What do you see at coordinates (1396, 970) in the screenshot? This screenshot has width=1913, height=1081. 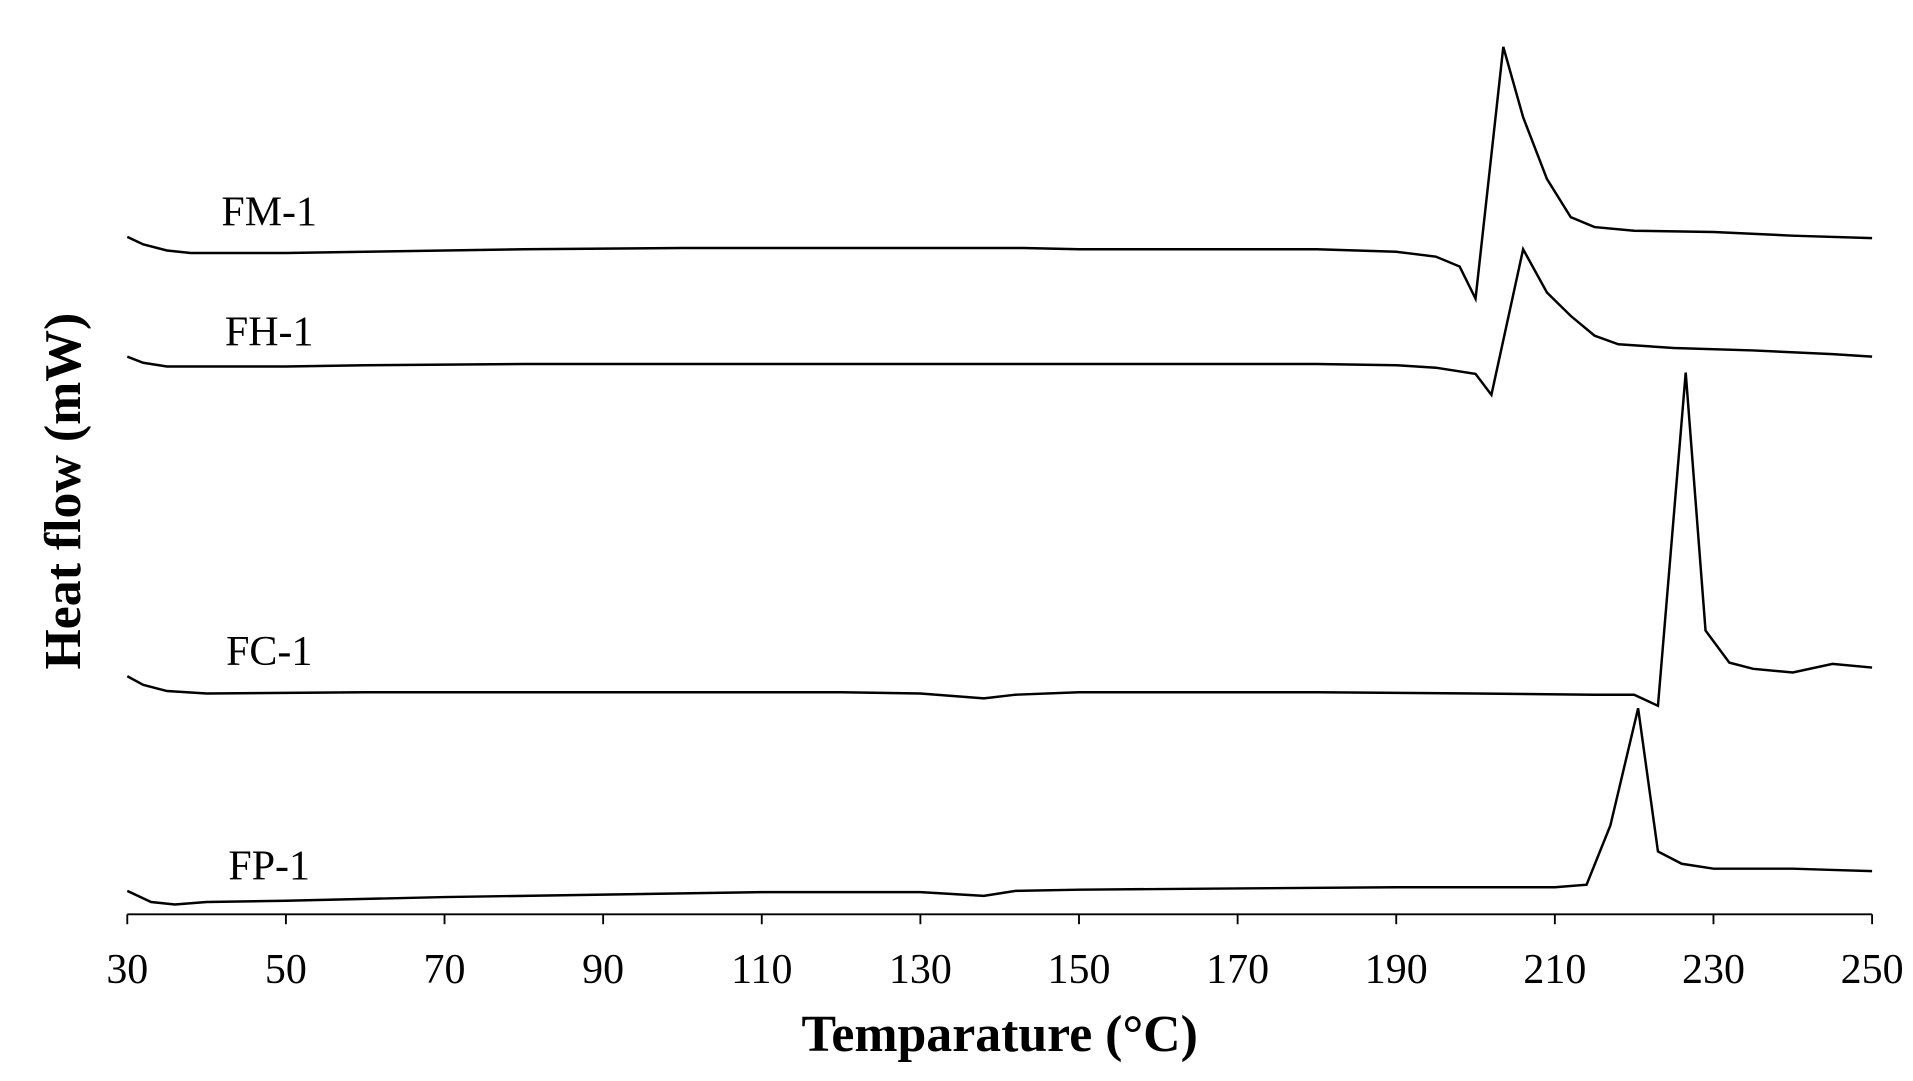 I see `x-tick-label: 190` at bounding box center [1396, 970].